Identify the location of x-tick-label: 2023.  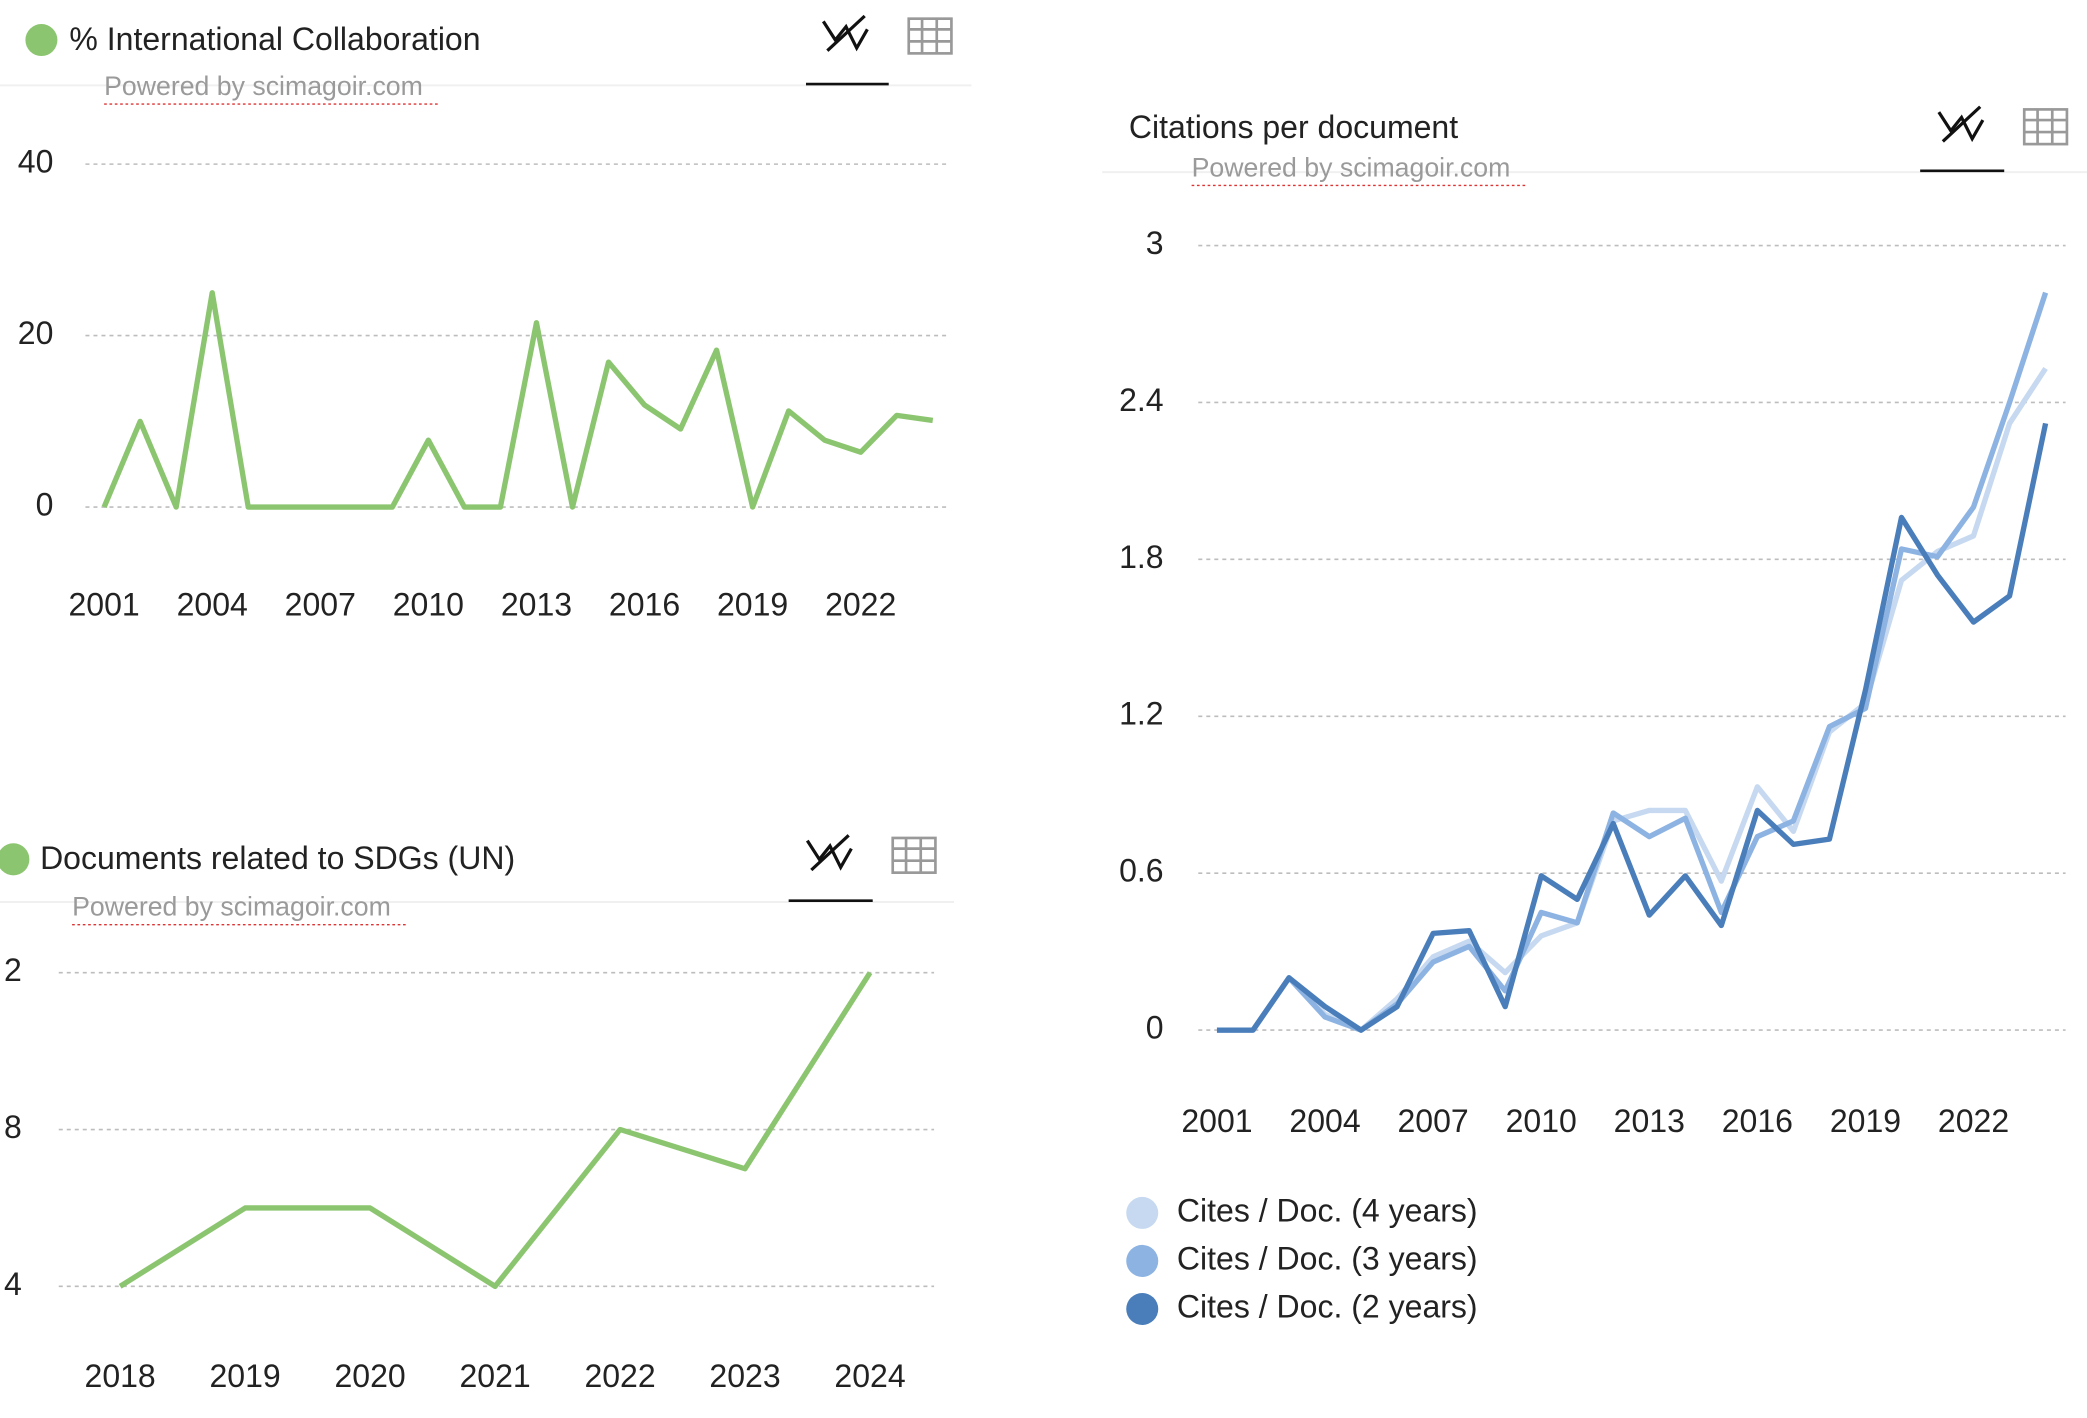
(744, 1376).